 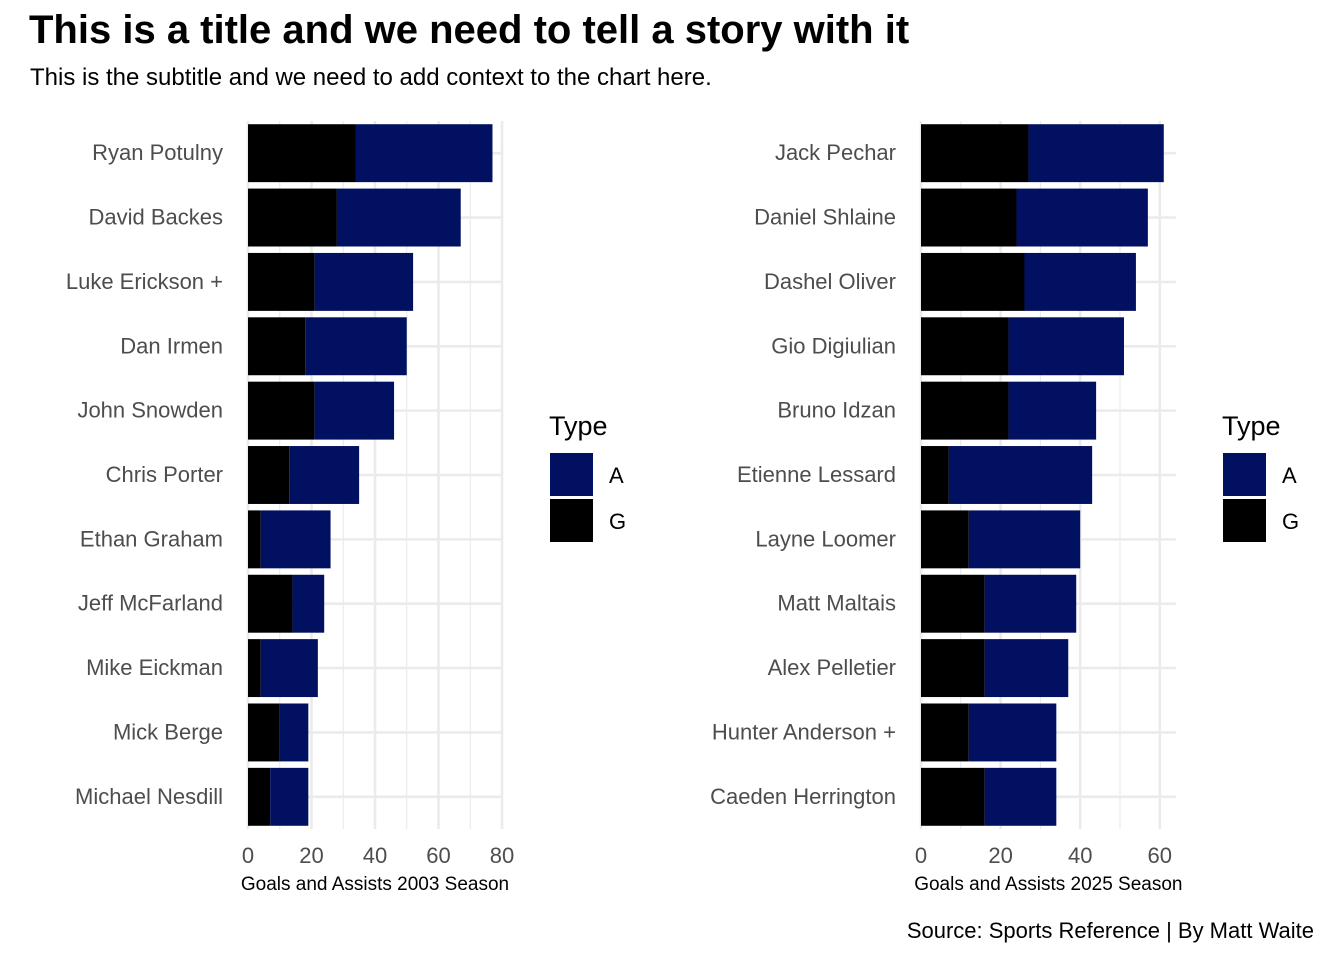 I want to click on y-tick-label: Matt Maltais, so click(x=836, y=603).